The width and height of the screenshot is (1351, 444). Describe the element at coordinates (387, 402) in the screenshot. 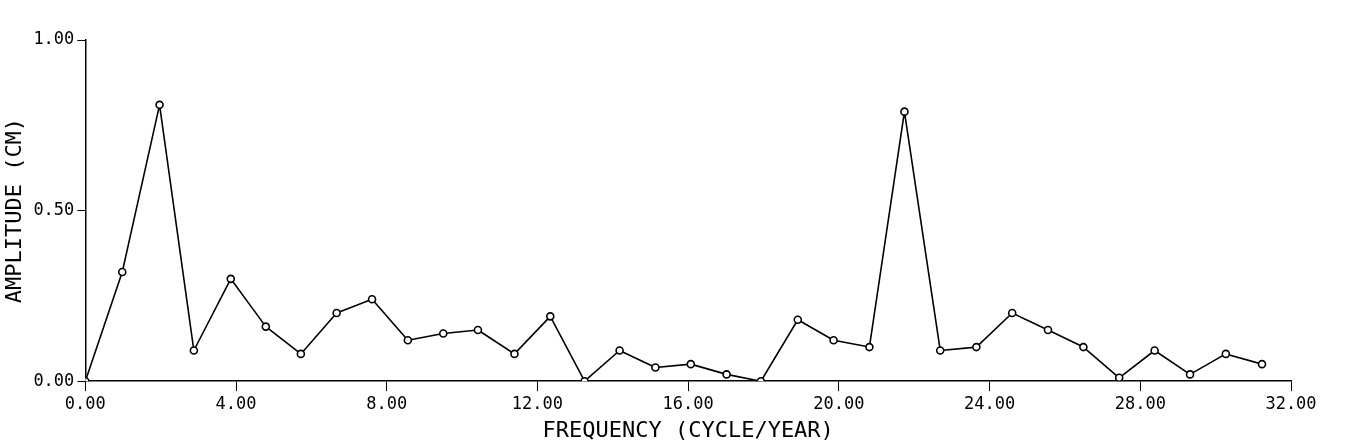

I see `x-tick-label: 8.00` at that location.